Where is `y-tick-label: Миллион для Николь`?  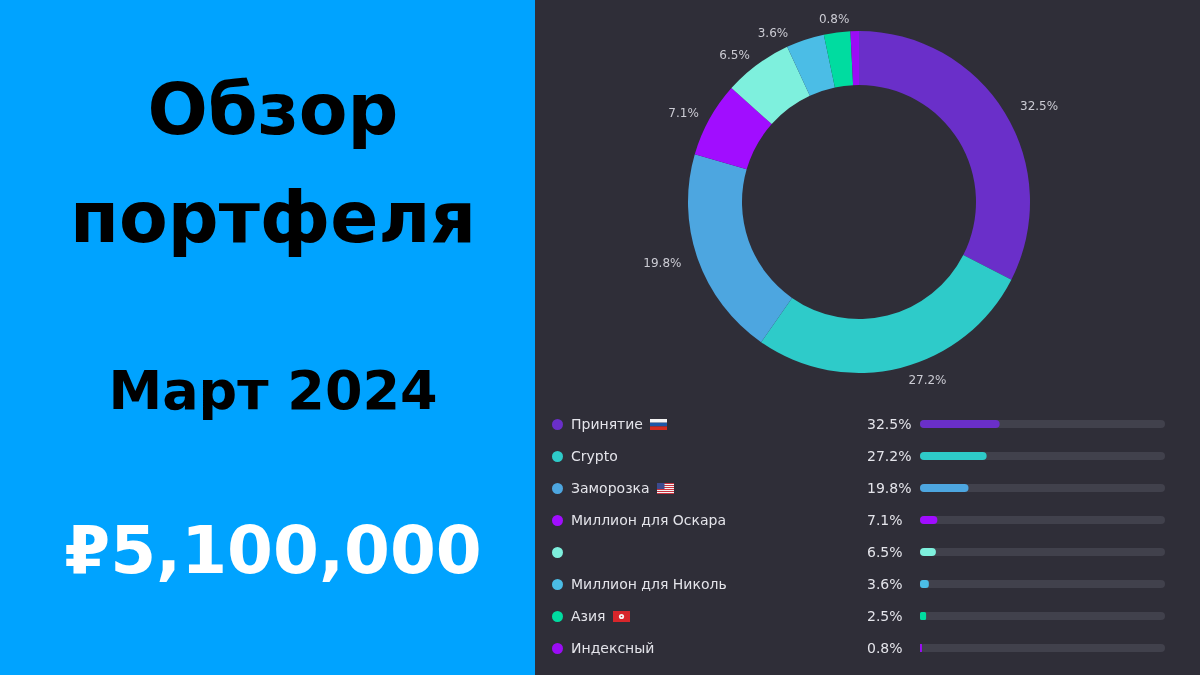
y-tick-label: Миллион для Николь is located at coordinates (649, 584).